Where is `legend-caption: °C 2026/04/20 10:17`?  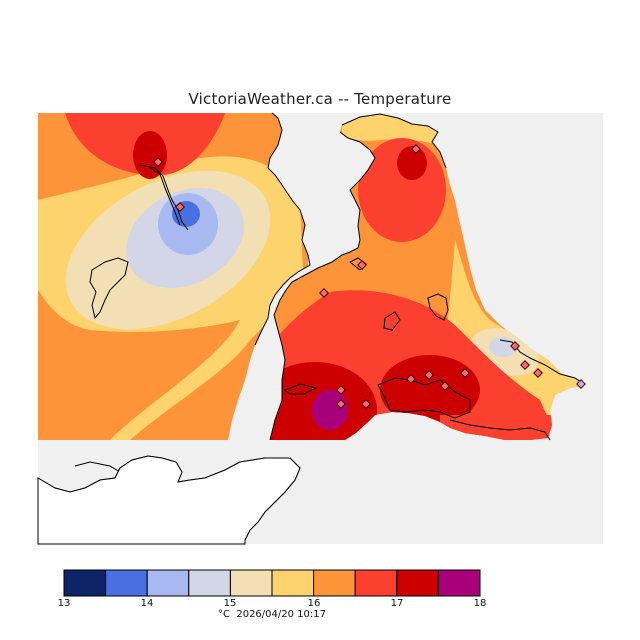
legend-caption: °C 2026/04/20 10:17 is located at coordinates (272, 614).